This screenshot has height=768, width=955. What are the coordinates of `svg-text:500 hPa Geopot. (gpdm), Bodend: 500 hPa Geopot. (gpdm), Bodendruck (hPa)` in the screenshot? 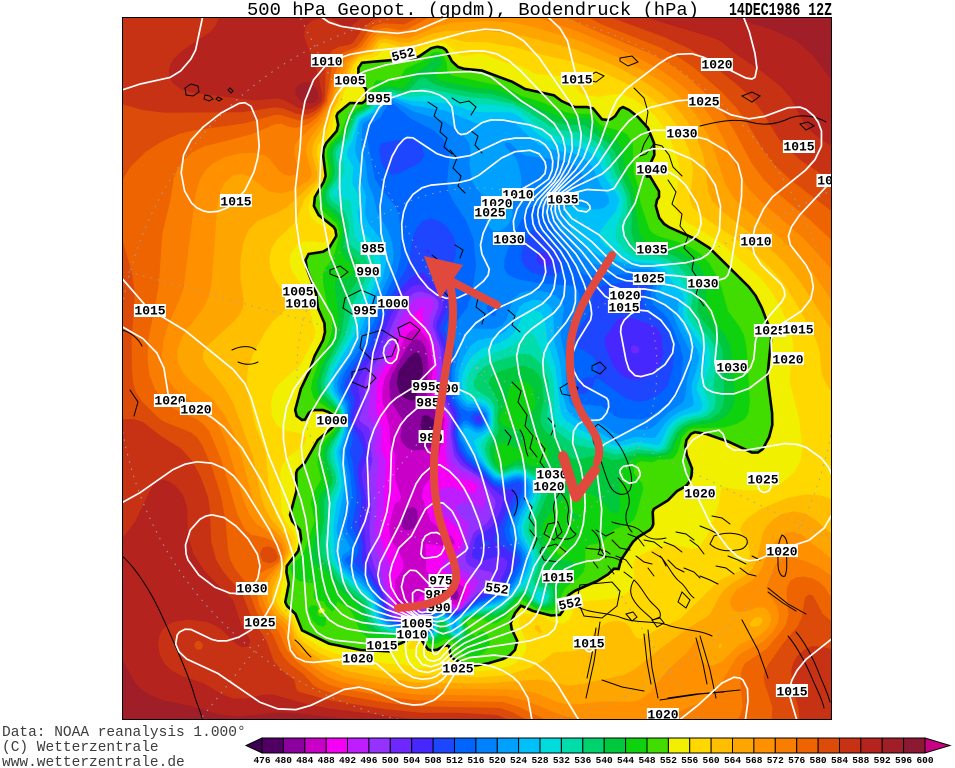 It's located at (473, 11).